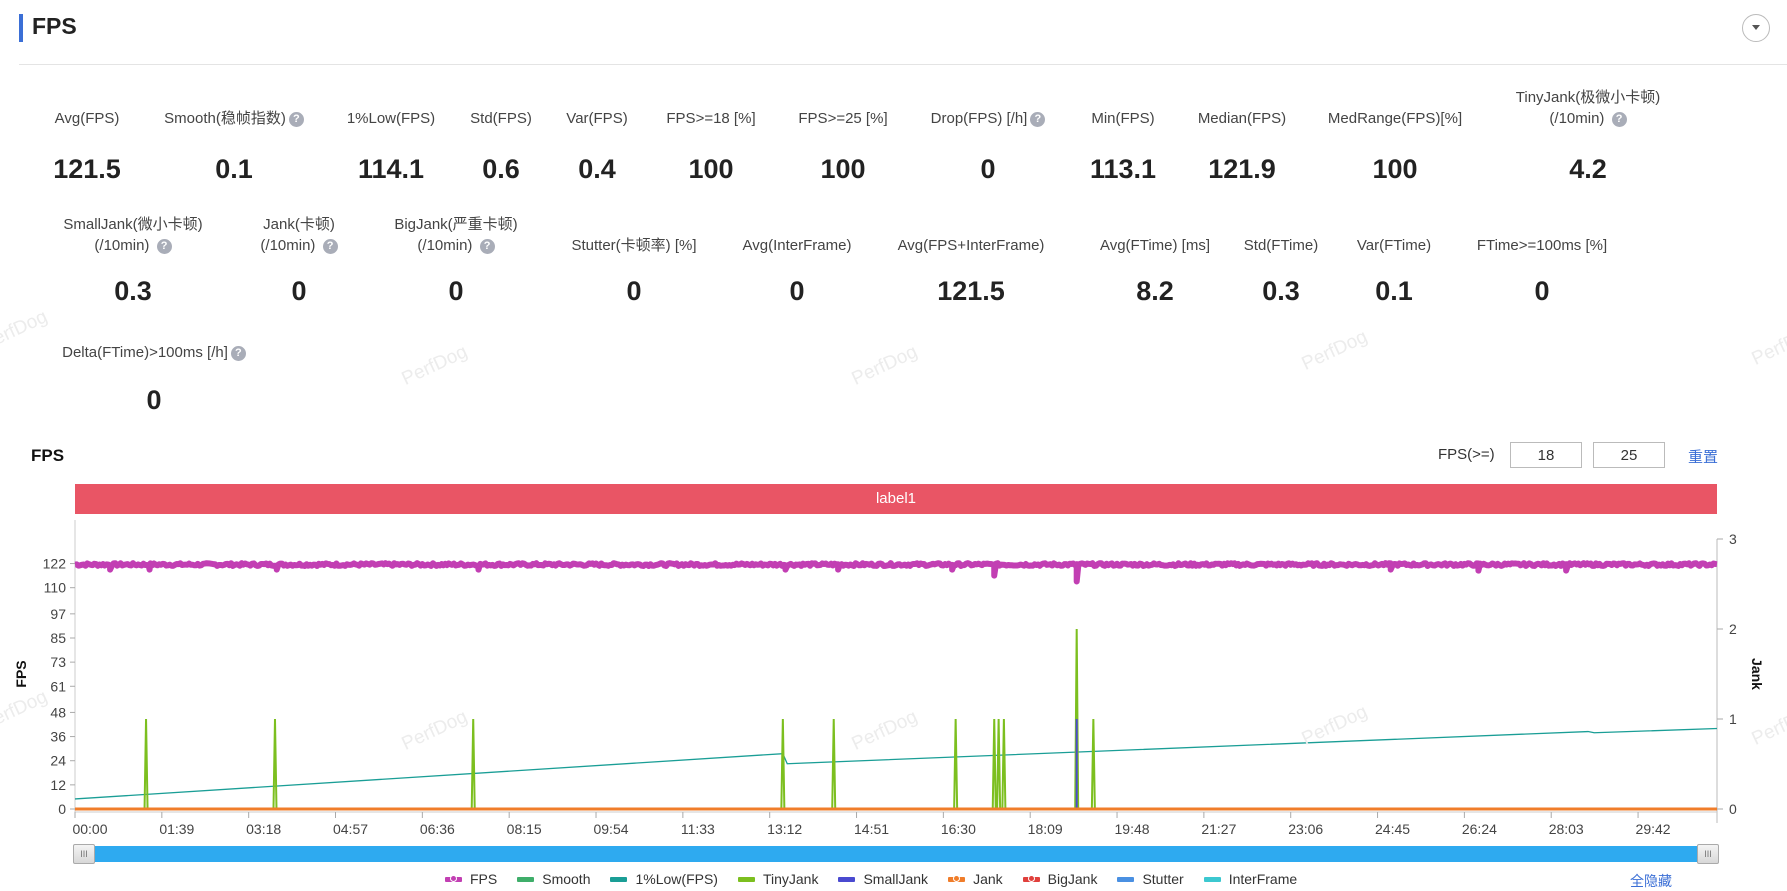 The height and width of the screenshot is (891, 1787). I want to click on stat-label: TinyJank(极微小卡顿), so click(1588, 97).